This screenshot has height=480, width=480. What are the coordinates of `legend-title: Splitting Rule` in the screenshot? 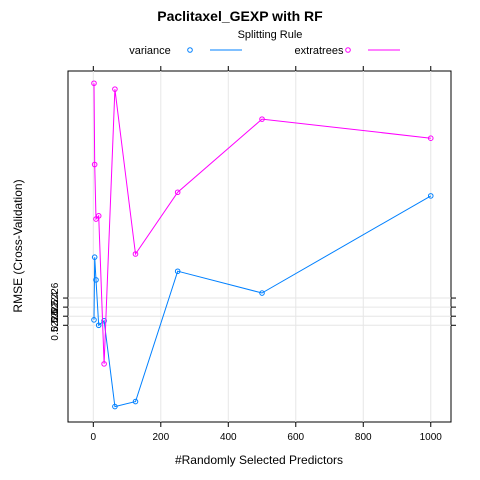 It's located at (270, 35).